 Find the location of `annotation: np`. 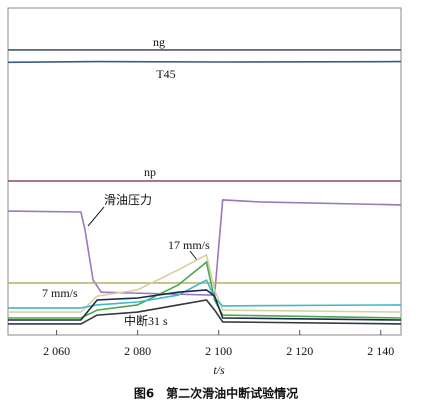

annotation: np is located at coordinates (150, 172).